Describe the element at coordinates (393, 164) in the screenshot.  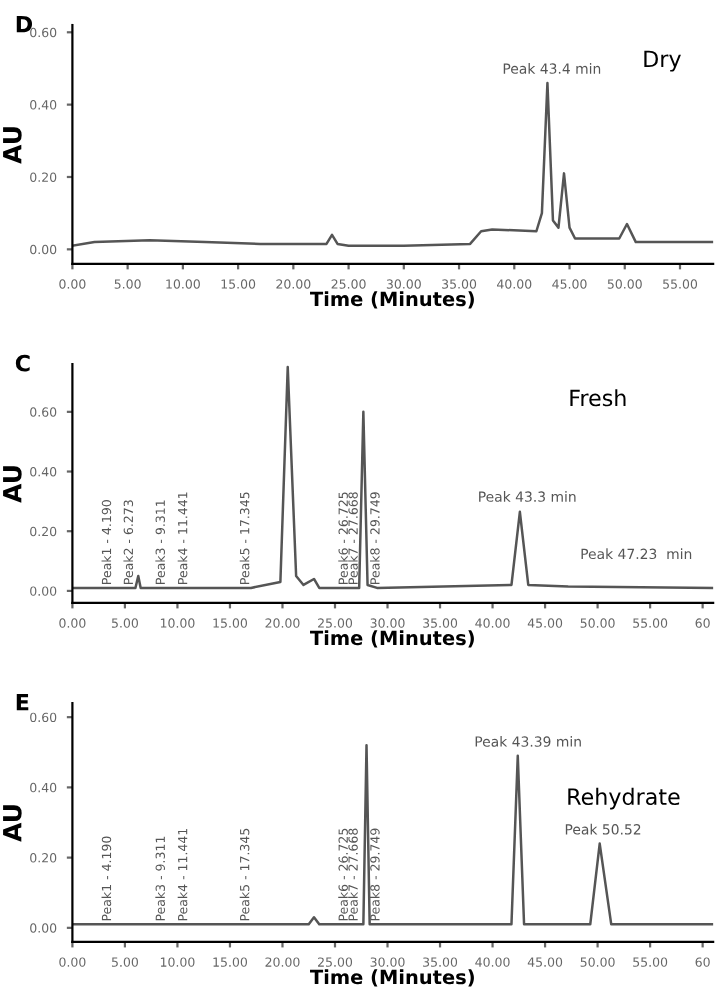
I see `line-series` at that location.